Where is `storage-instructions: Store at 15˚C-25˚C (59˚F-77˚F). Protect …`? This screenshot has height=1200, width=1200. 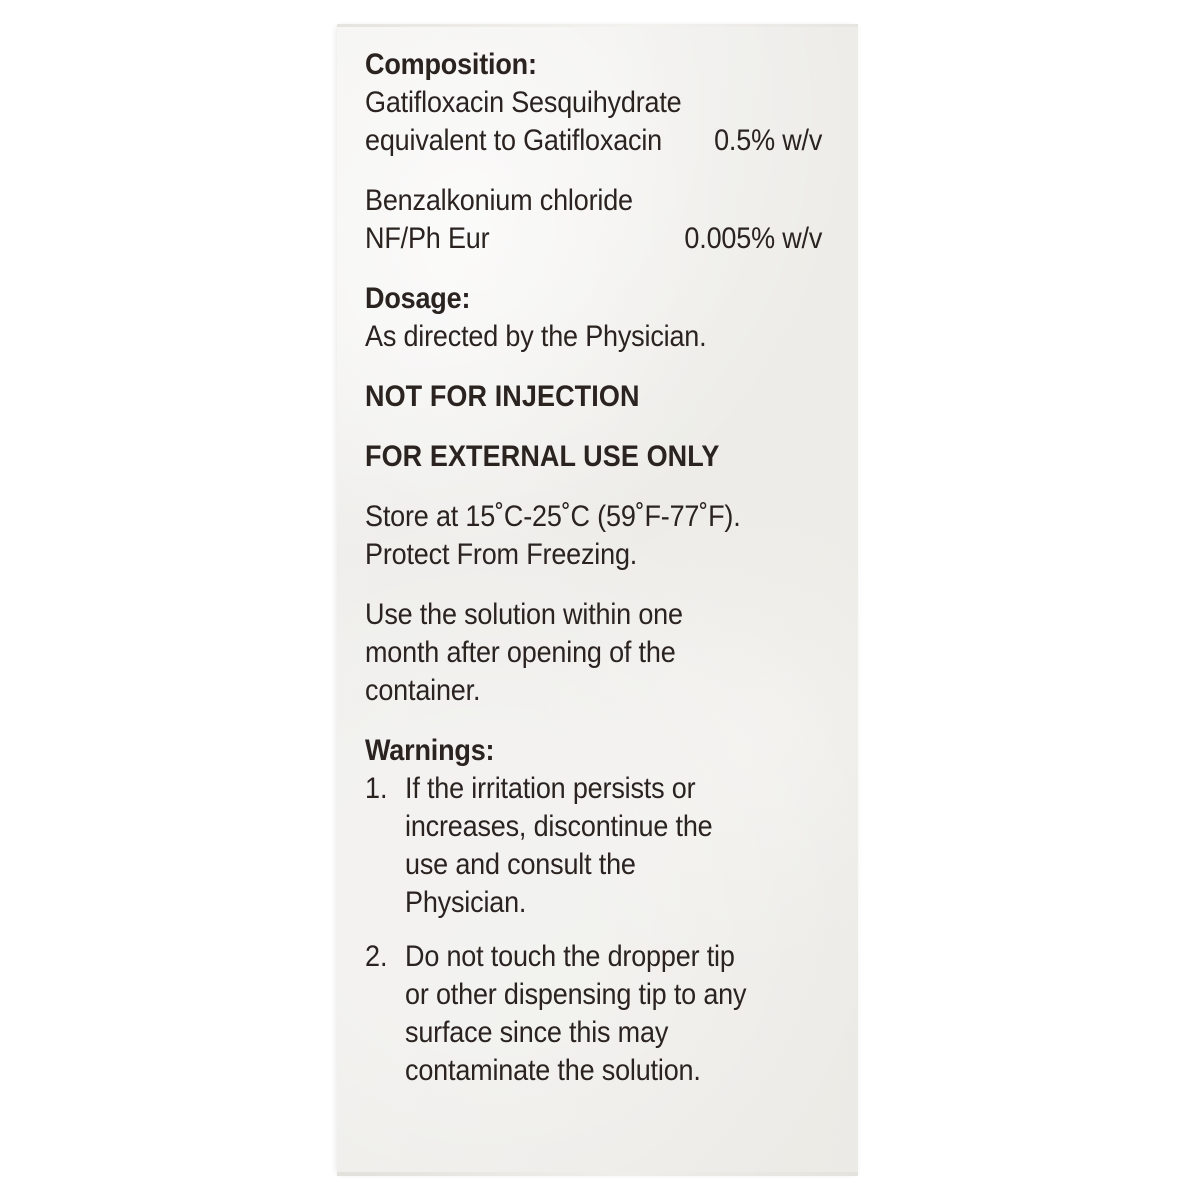
storage-instructions: Store at 15˚C-25˚C (59˚F-77˚F). Protect … is located at coordinates (594, 536).